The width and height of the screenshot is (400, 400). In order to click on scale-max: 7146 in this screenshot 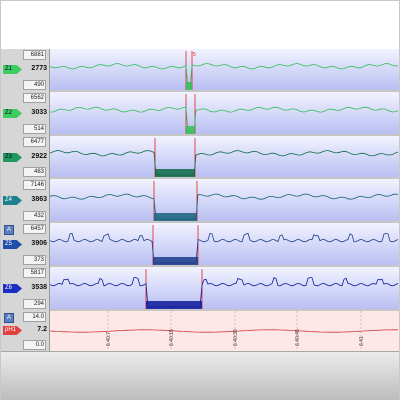, I will do `click(34, 185)`.